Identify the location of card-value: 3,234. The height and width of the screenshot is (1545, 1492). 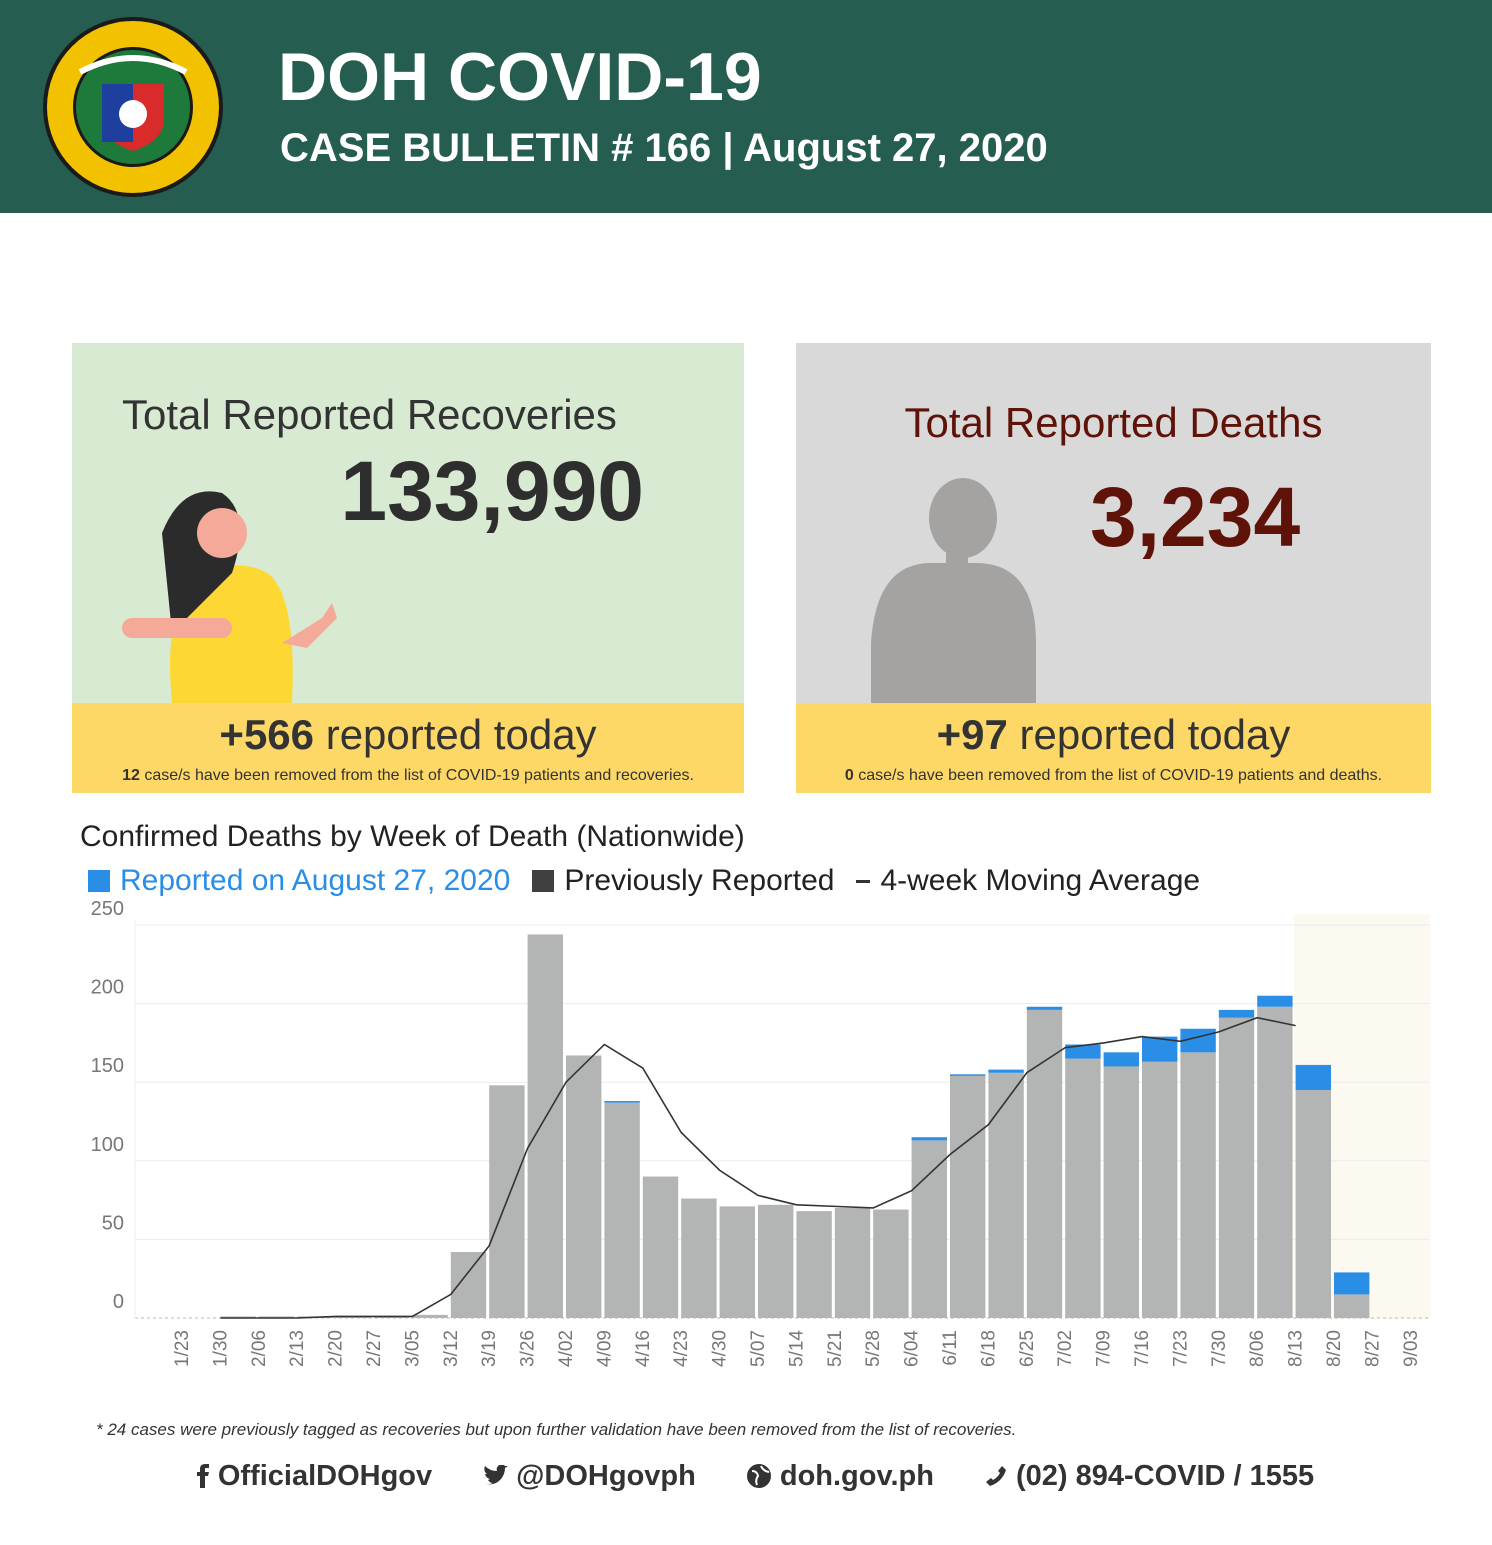
(1195, 517).